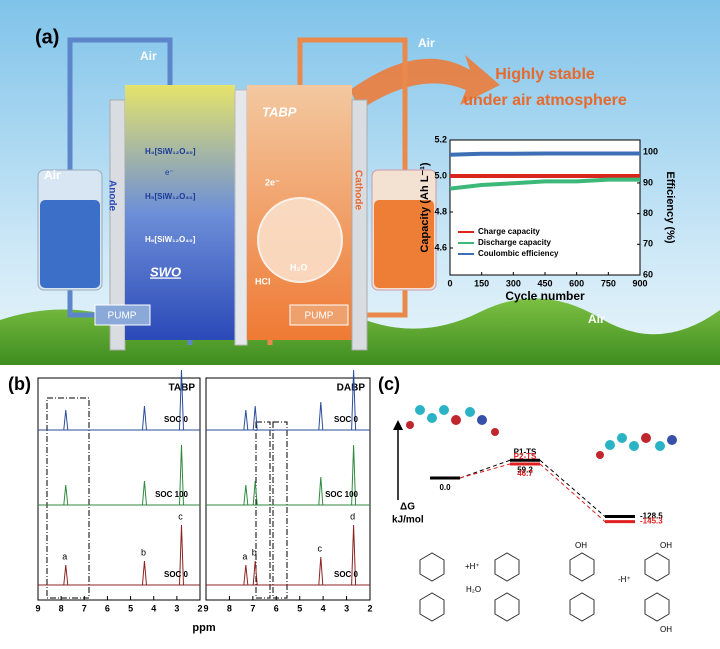 The height and width of the screenshot is (649, 720). What do you see at coordinates (280, 510) in the screenshot?
I see `highlight-box` at bounding box center [280, 510].